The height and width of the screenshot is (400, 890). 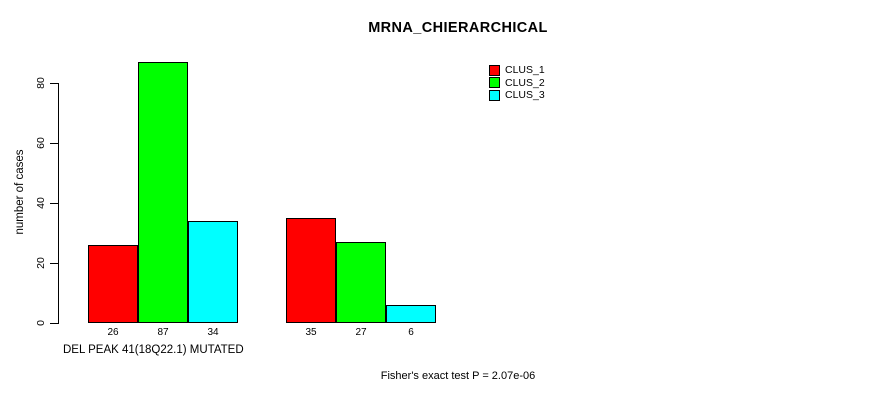 What do you see at coordinates (525, 70) in the screenshot?
I see `legend-label: CLUS_1` at bounding box center [525, 70].